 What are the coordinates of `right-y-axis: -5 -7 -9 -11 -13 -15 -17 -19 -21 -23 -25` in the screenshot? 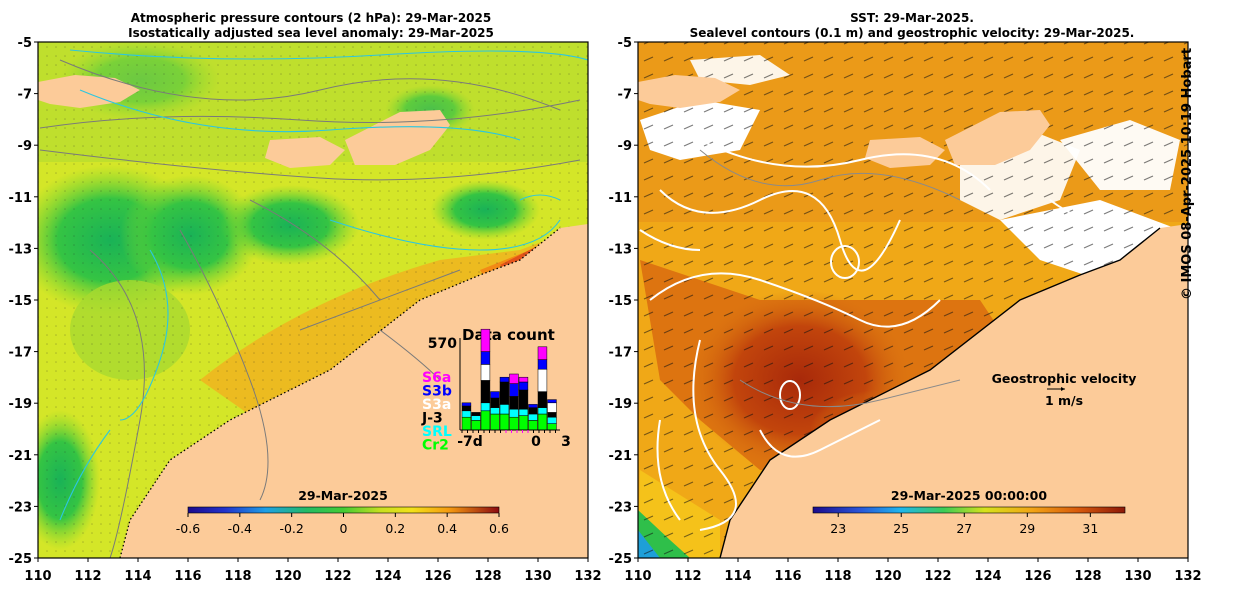 It's located at (623, 301).